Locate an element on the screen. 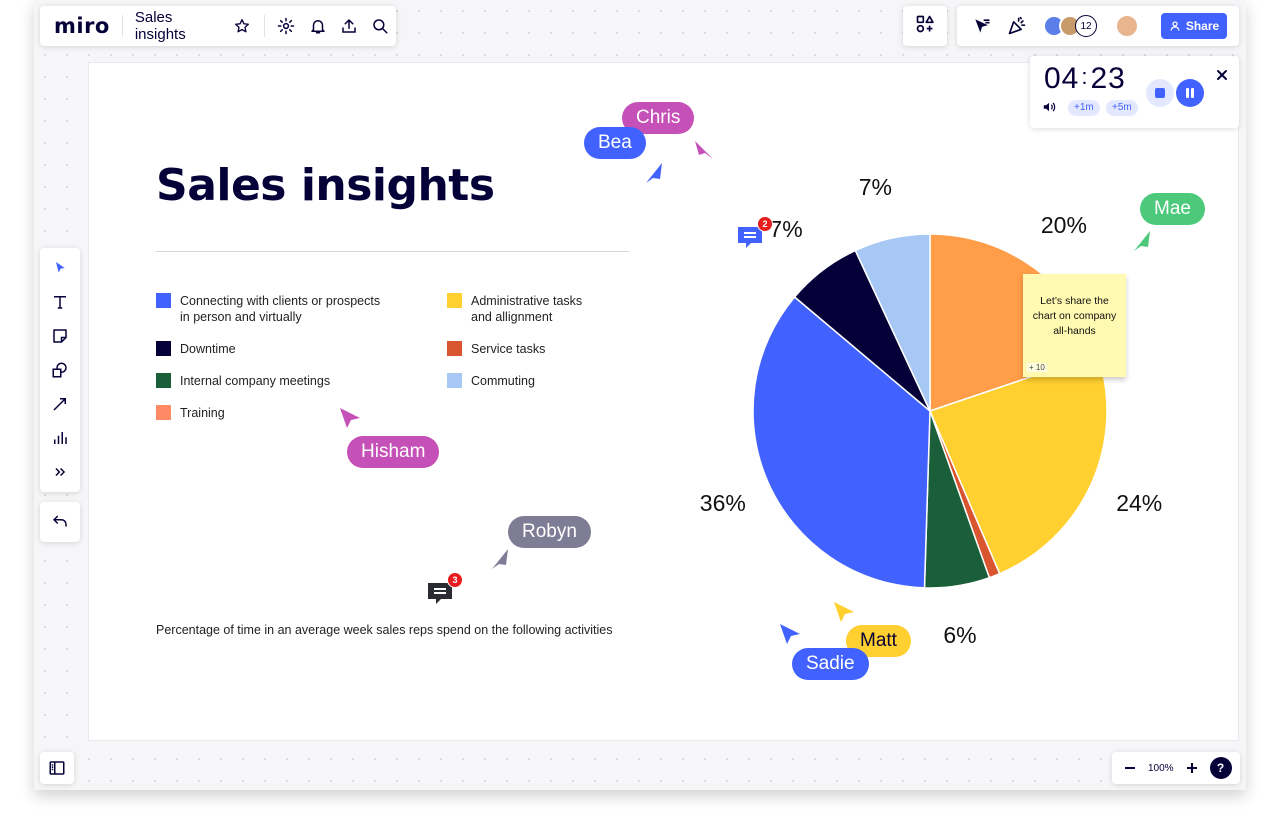 The height and width of the screenshot is (840, 1280). cursor-label: Sadie is located at coordinates (830, 664).